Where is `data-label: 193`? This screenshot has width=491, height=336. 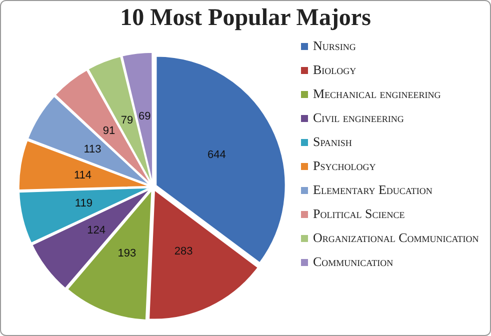 data-label: 193 is located at coordinates (127, 253).